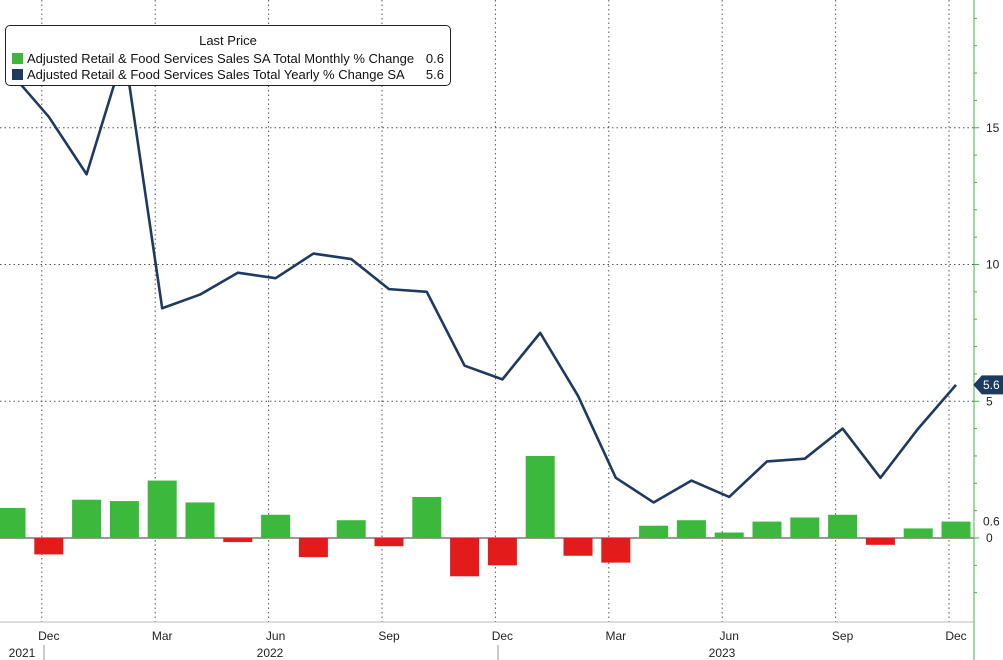  I want to click on last-value-tag: 0.6, so click(988, 521).